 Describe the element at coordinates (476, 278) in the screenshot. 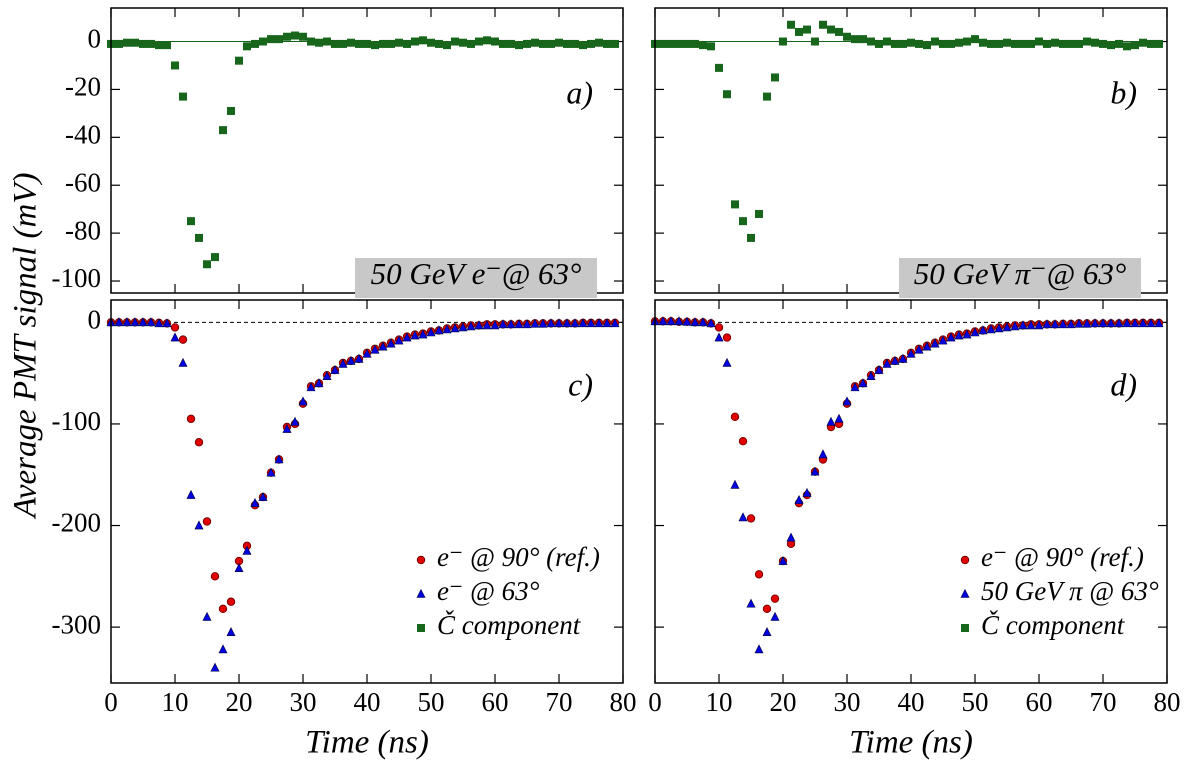

I see `label-box` at that location.